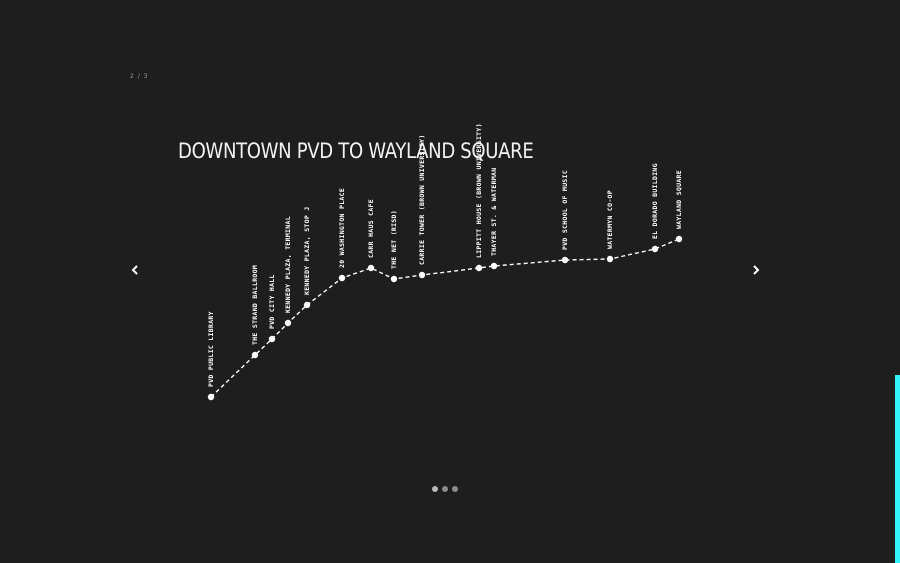 The height and width of the screenshot is (563, 900). Describe the element at coordinates (342, 228) in the screenshot. I see `stop-label: 20 WASHINGTON PLACE` at that location.